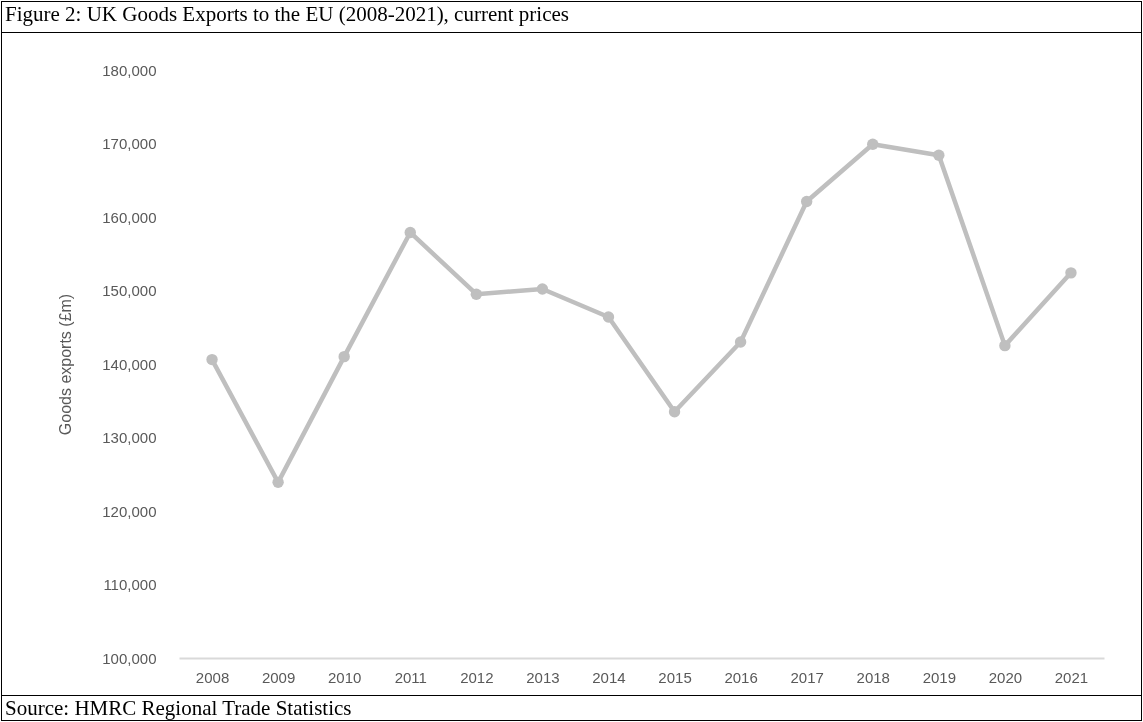 Image resolution: width=1143 pixels, height=722 pixels. I want to click on x-tick-label: 2019, so click(939, 677).